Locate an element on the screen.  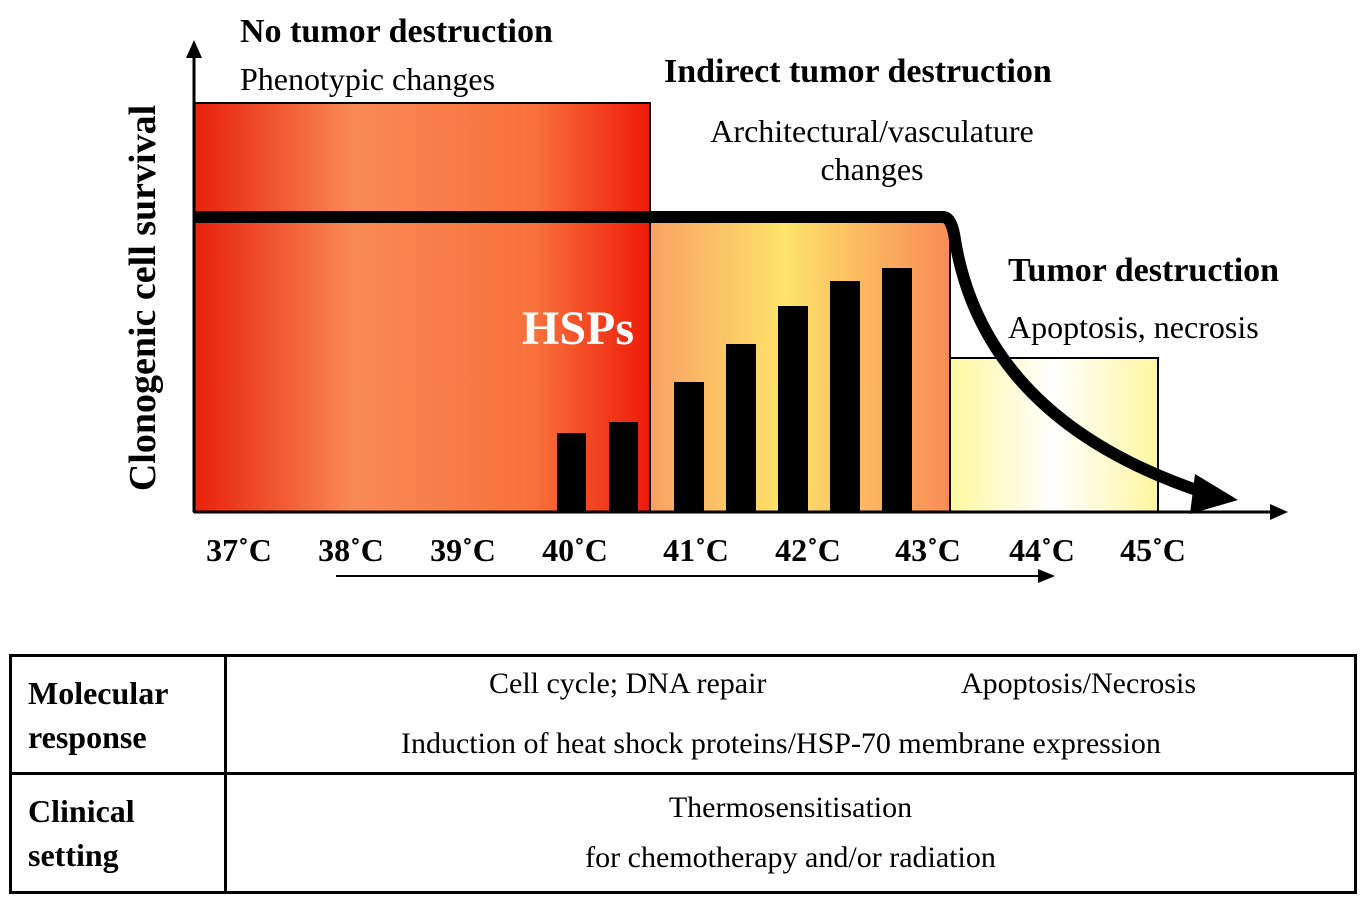
survival-curve-arrowhead is located at coordinates (1214, 494).